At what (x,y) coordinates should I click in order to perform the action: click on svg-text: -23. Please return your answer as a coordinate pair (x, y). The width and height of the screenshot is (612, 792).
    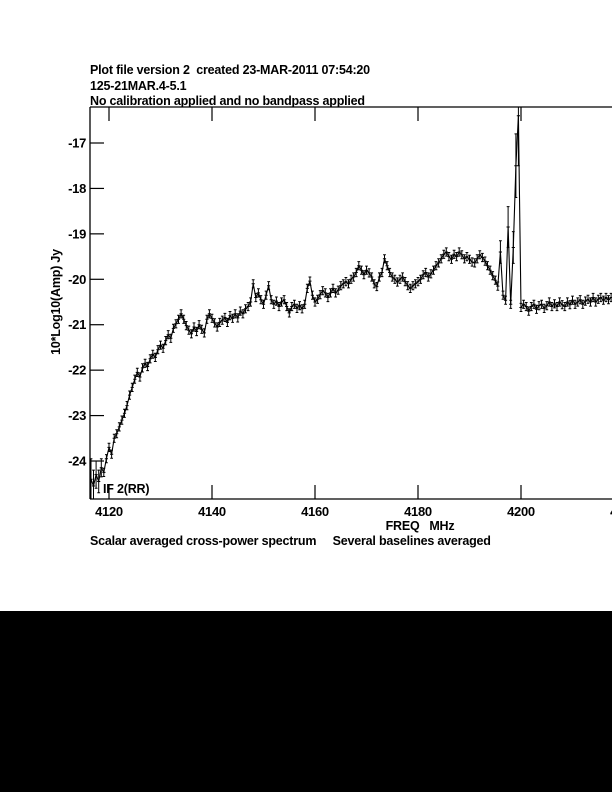
    Looking at the image, I should click on (77, 415).